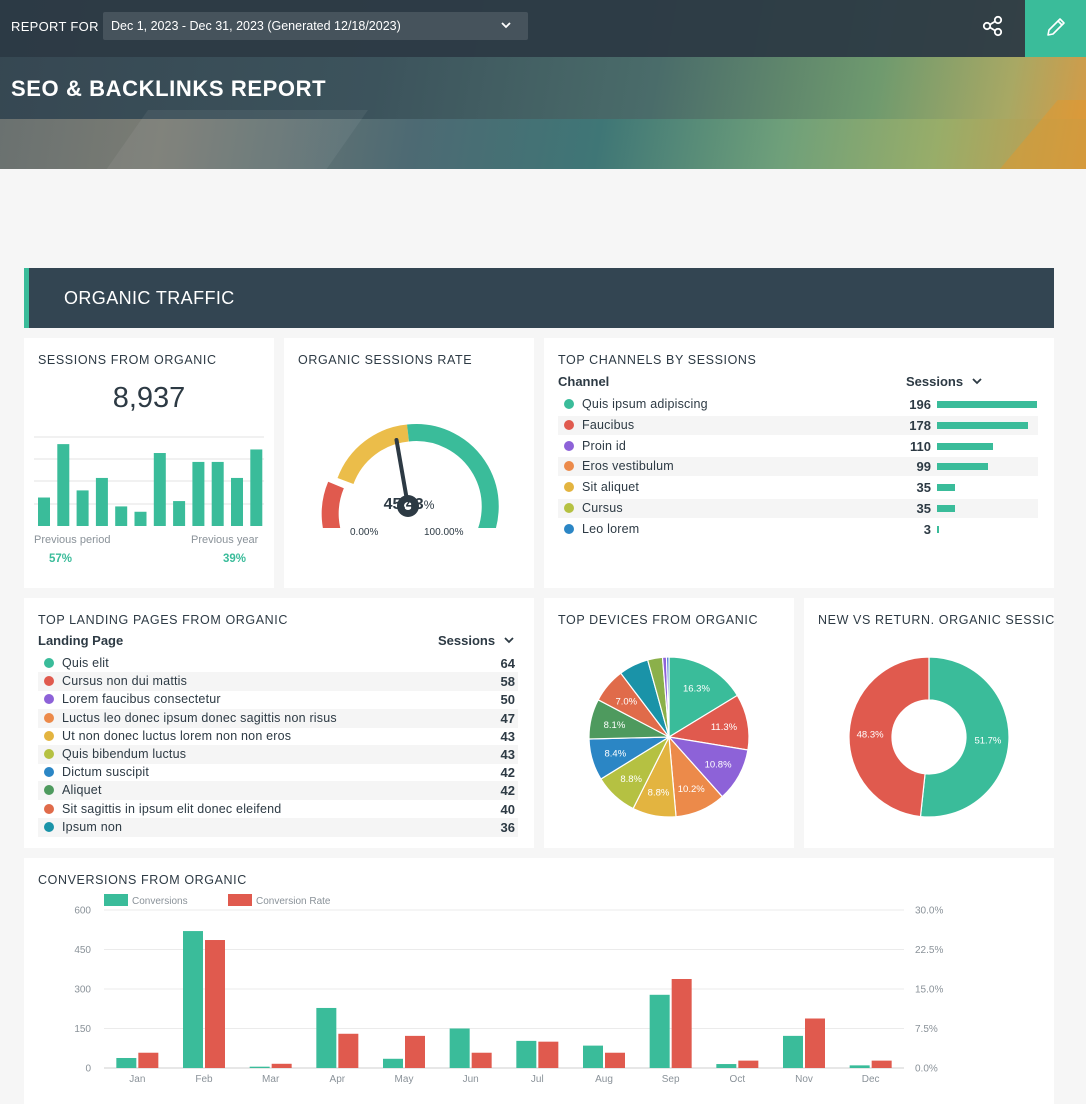 This screenshot has width=1086, height=1104. I want to click on slice-label: 8.1%, so click(615, 725).